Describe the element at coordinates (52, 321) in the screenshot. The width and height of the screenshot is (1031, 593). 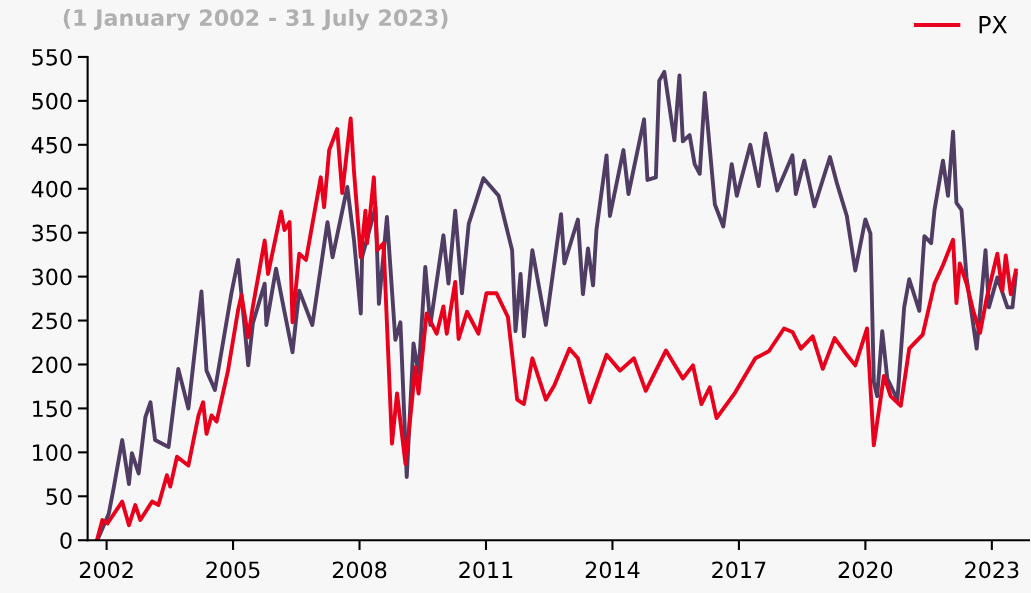
I see `y-tick-label: 250` at that location.